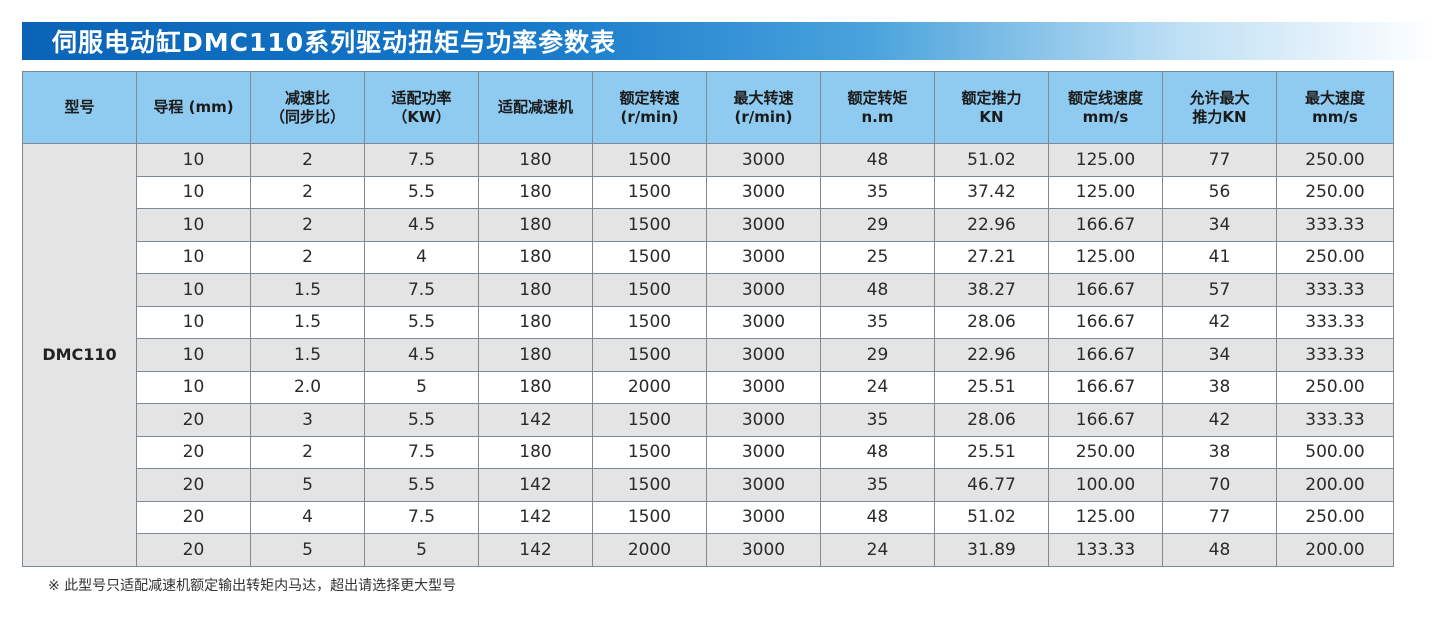 The height and width of the screenshot is (626, 1436). I want to click on table-cell: 27.21, so click(991, 257).